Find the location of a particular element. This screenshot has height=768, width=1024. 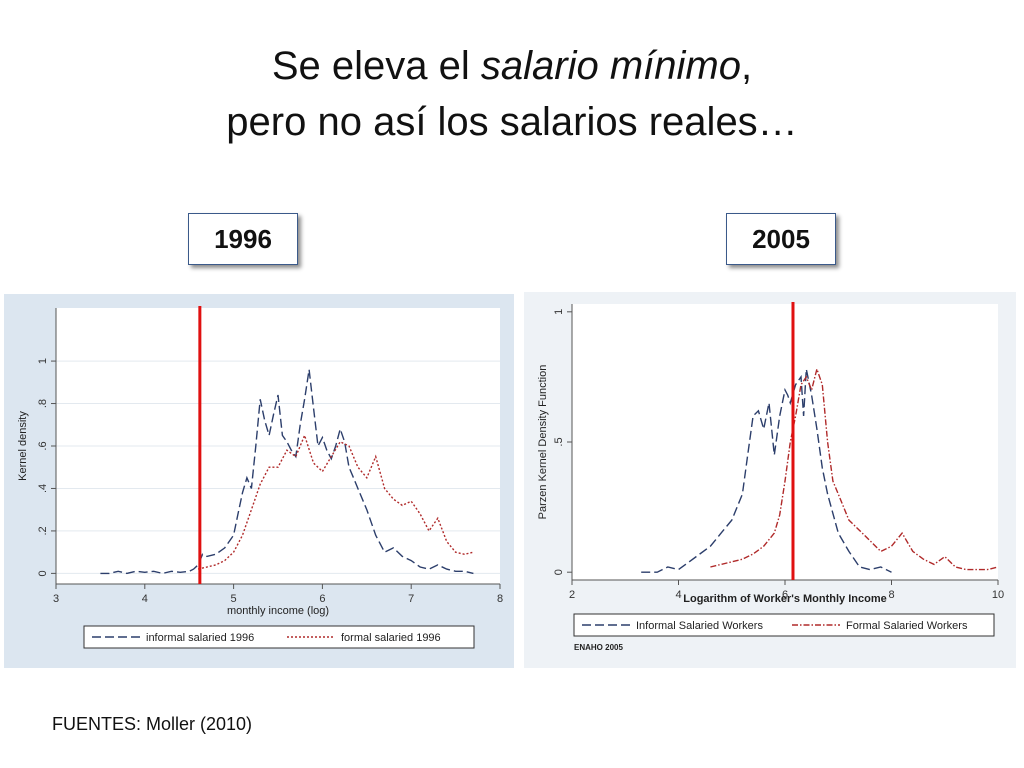

title-part-1: Se eleva el is located at coordinates (376, 66).